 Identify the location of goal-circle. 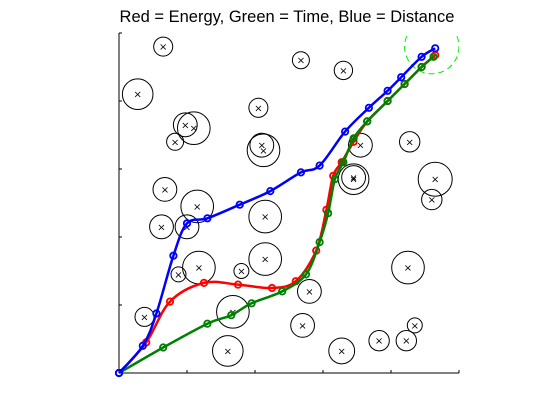
(431, 54).